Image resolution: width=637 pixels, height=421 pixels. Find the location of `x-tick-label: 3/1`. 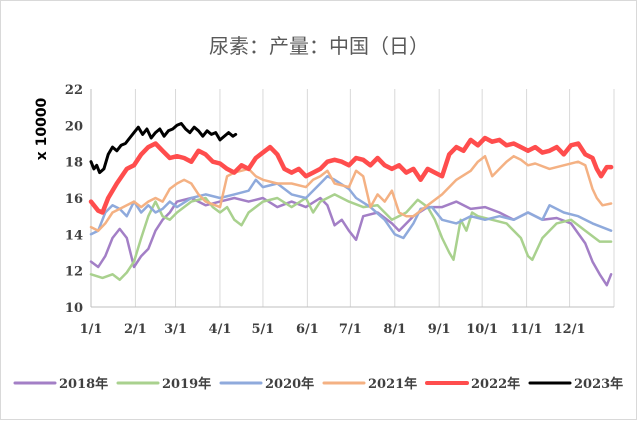

x-tick-label: 3/1 is located at coordinates (175, 329).